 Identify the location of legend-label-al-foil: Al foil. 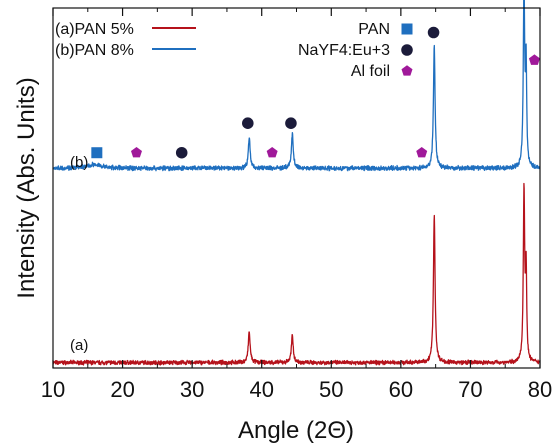
(370, 71).